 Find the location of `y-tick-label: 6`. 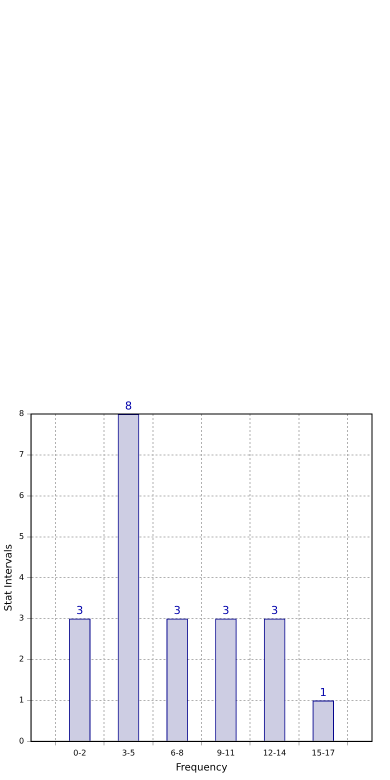

y-tick-label: 6 is located at coordinates (21, 495).